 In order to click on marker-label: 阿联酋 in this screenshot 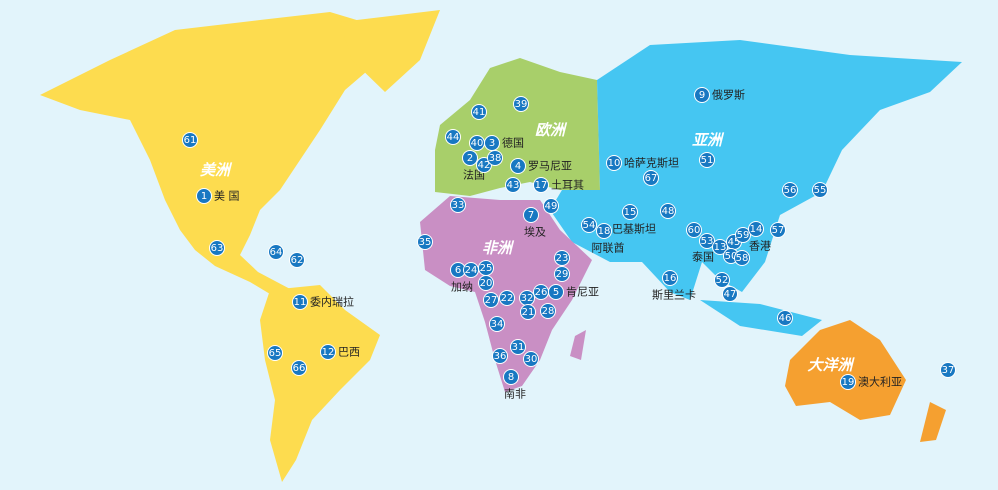, I will do `click(608, 248)`.